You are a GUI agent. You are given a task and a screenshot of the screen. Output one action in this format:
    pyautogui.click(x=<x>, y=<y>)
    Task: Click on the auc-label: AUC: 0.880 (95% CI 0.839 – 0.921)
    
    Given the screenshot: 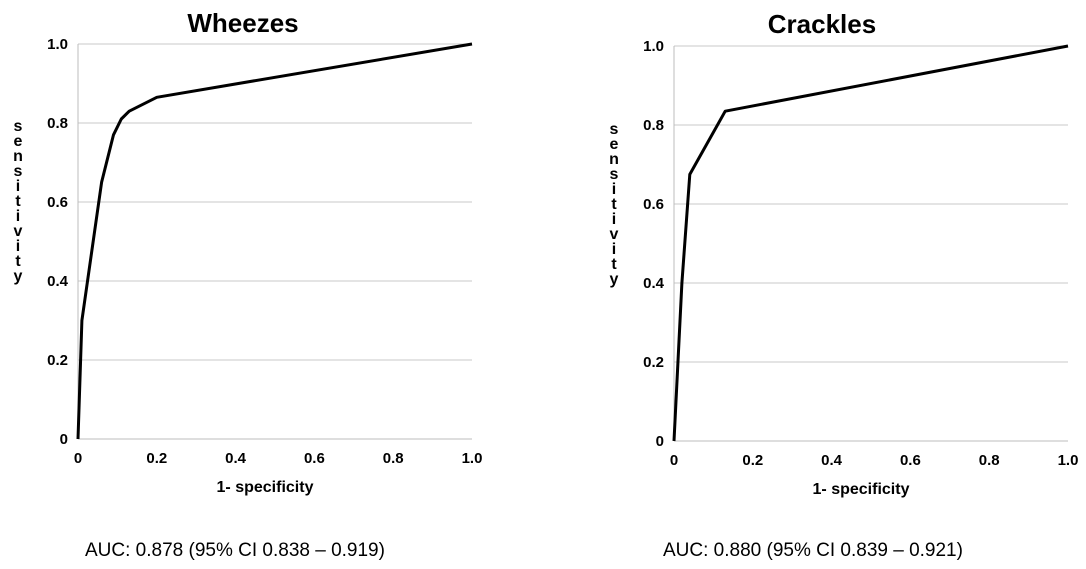 What is the action you would take?
    pyautogui.click(x=813, y=550)
    